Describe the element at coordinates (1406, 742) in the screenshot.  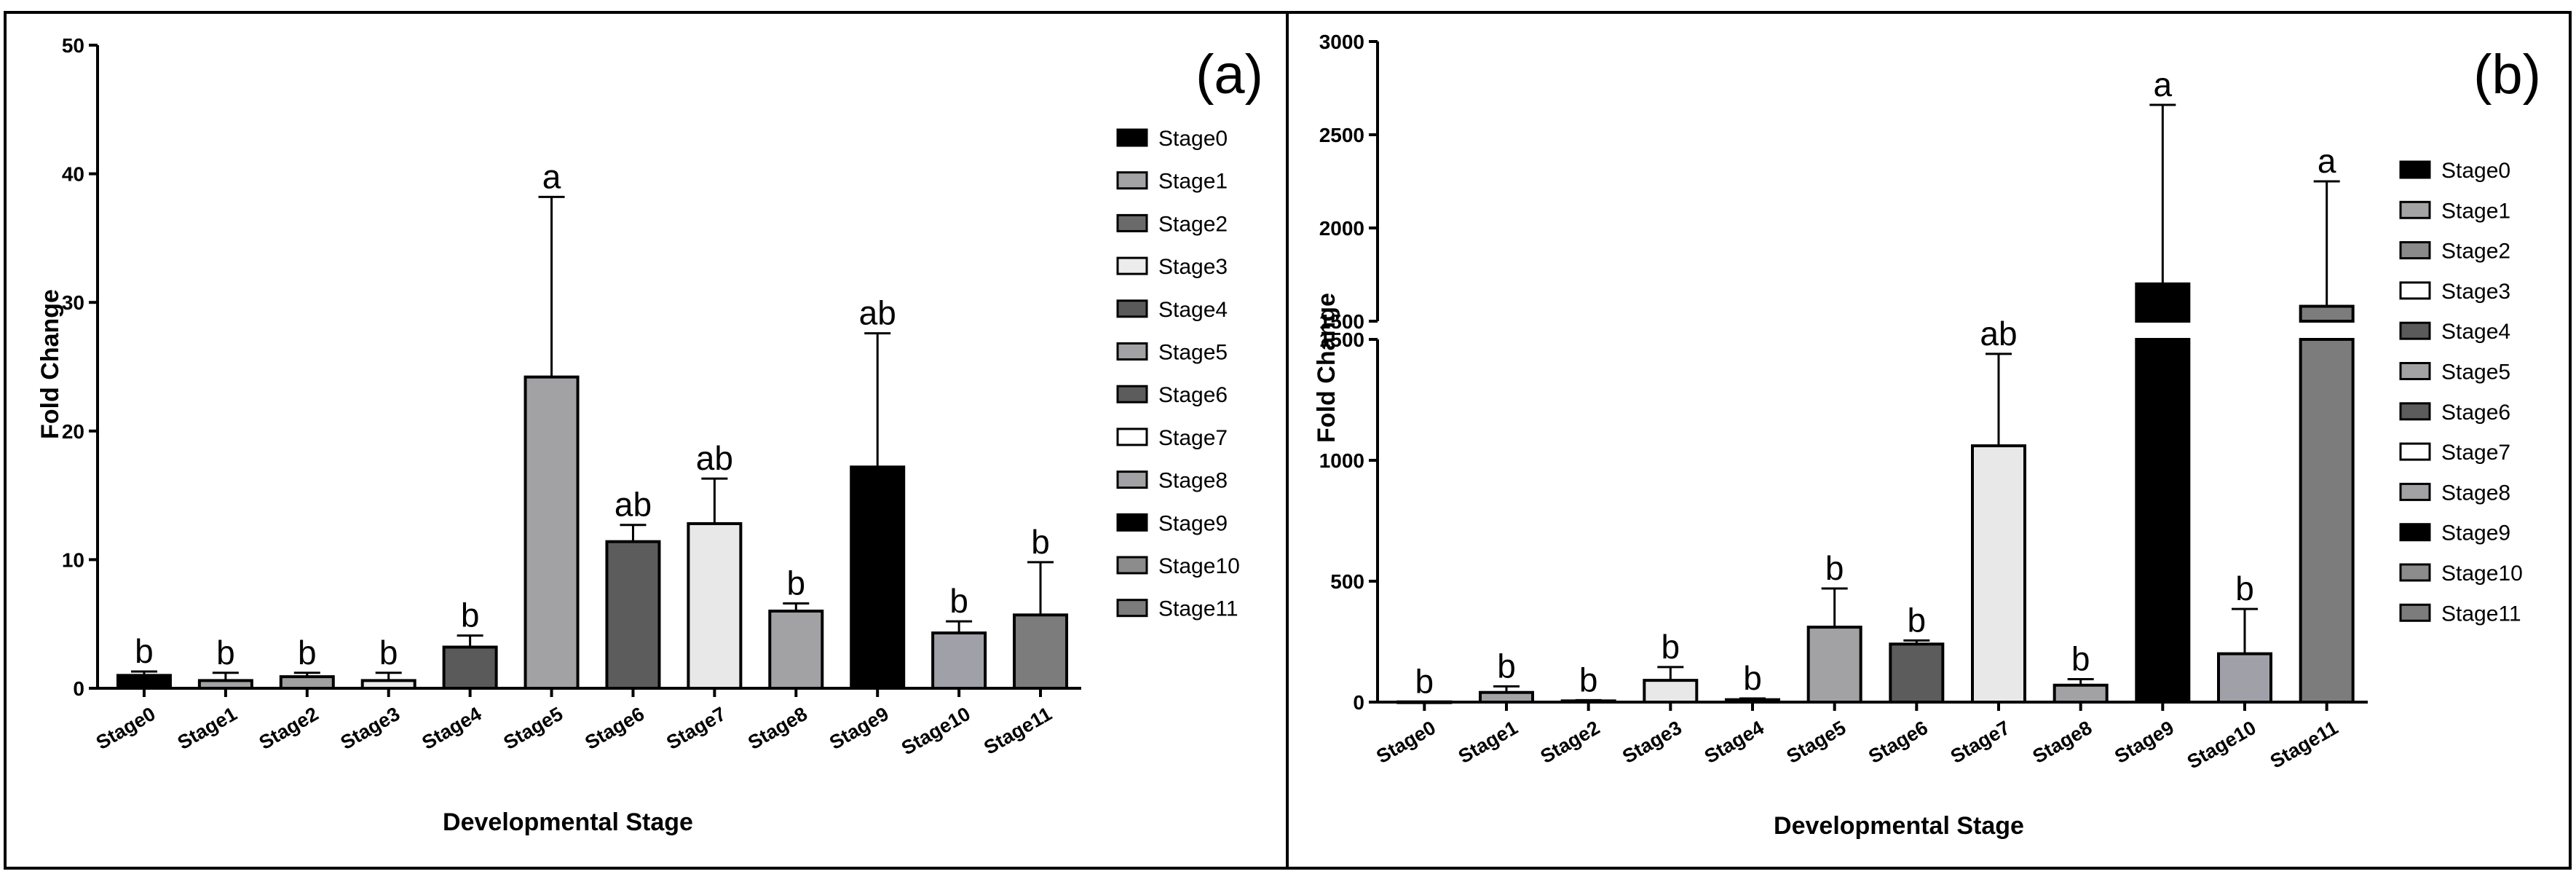
I see `panel-b-x-tick-label: Stage0` at that location.